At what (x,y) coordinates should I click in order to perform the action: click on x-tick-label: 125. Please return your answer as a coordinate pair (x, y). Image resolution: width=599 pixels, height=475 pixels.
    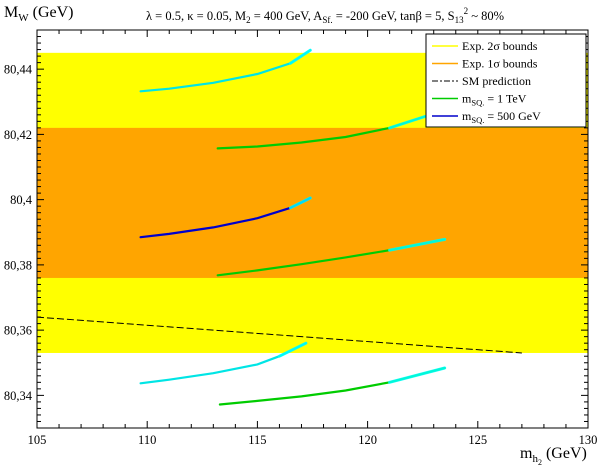
    Looking at the image, I should click on (477, 440).